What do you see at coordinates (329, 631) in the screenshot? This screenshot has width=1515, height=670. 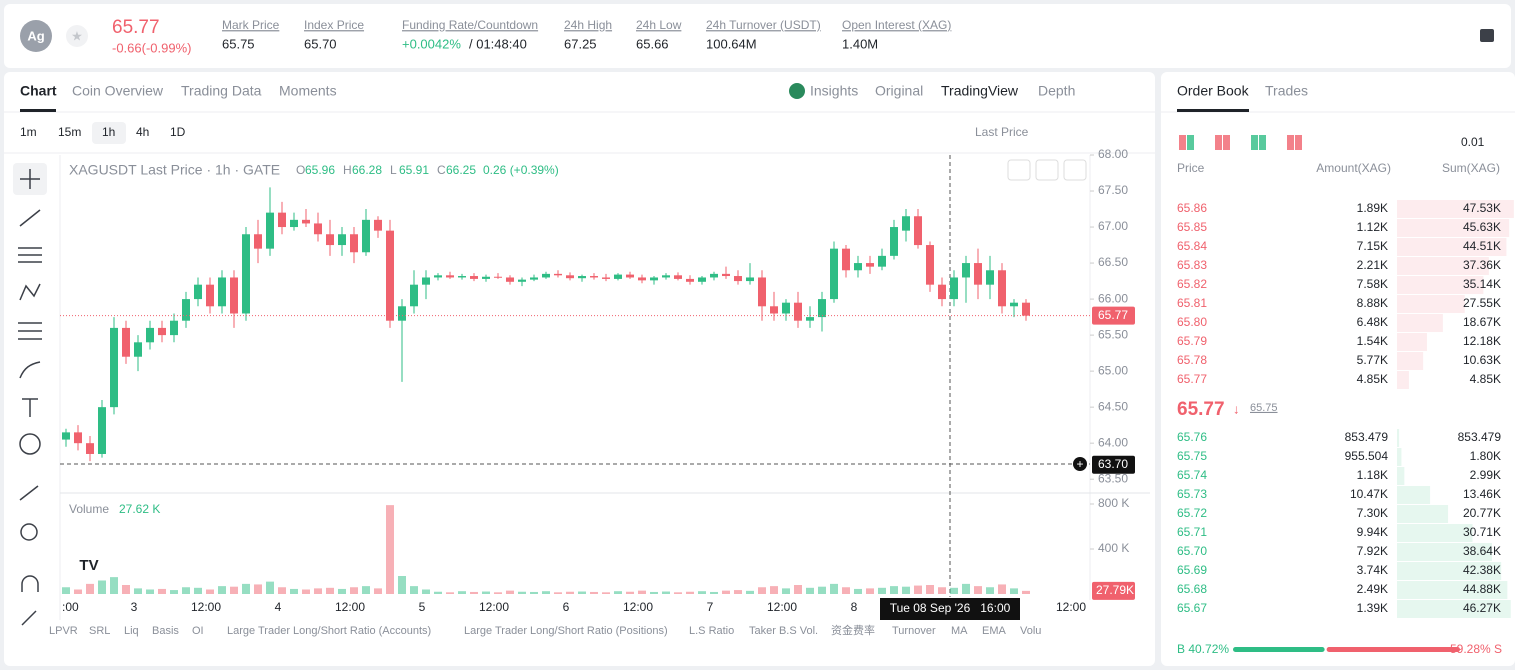 I see `indicator: Large Trader Long/Short Ratio (Accounts)` at bounding box center [329, 631].